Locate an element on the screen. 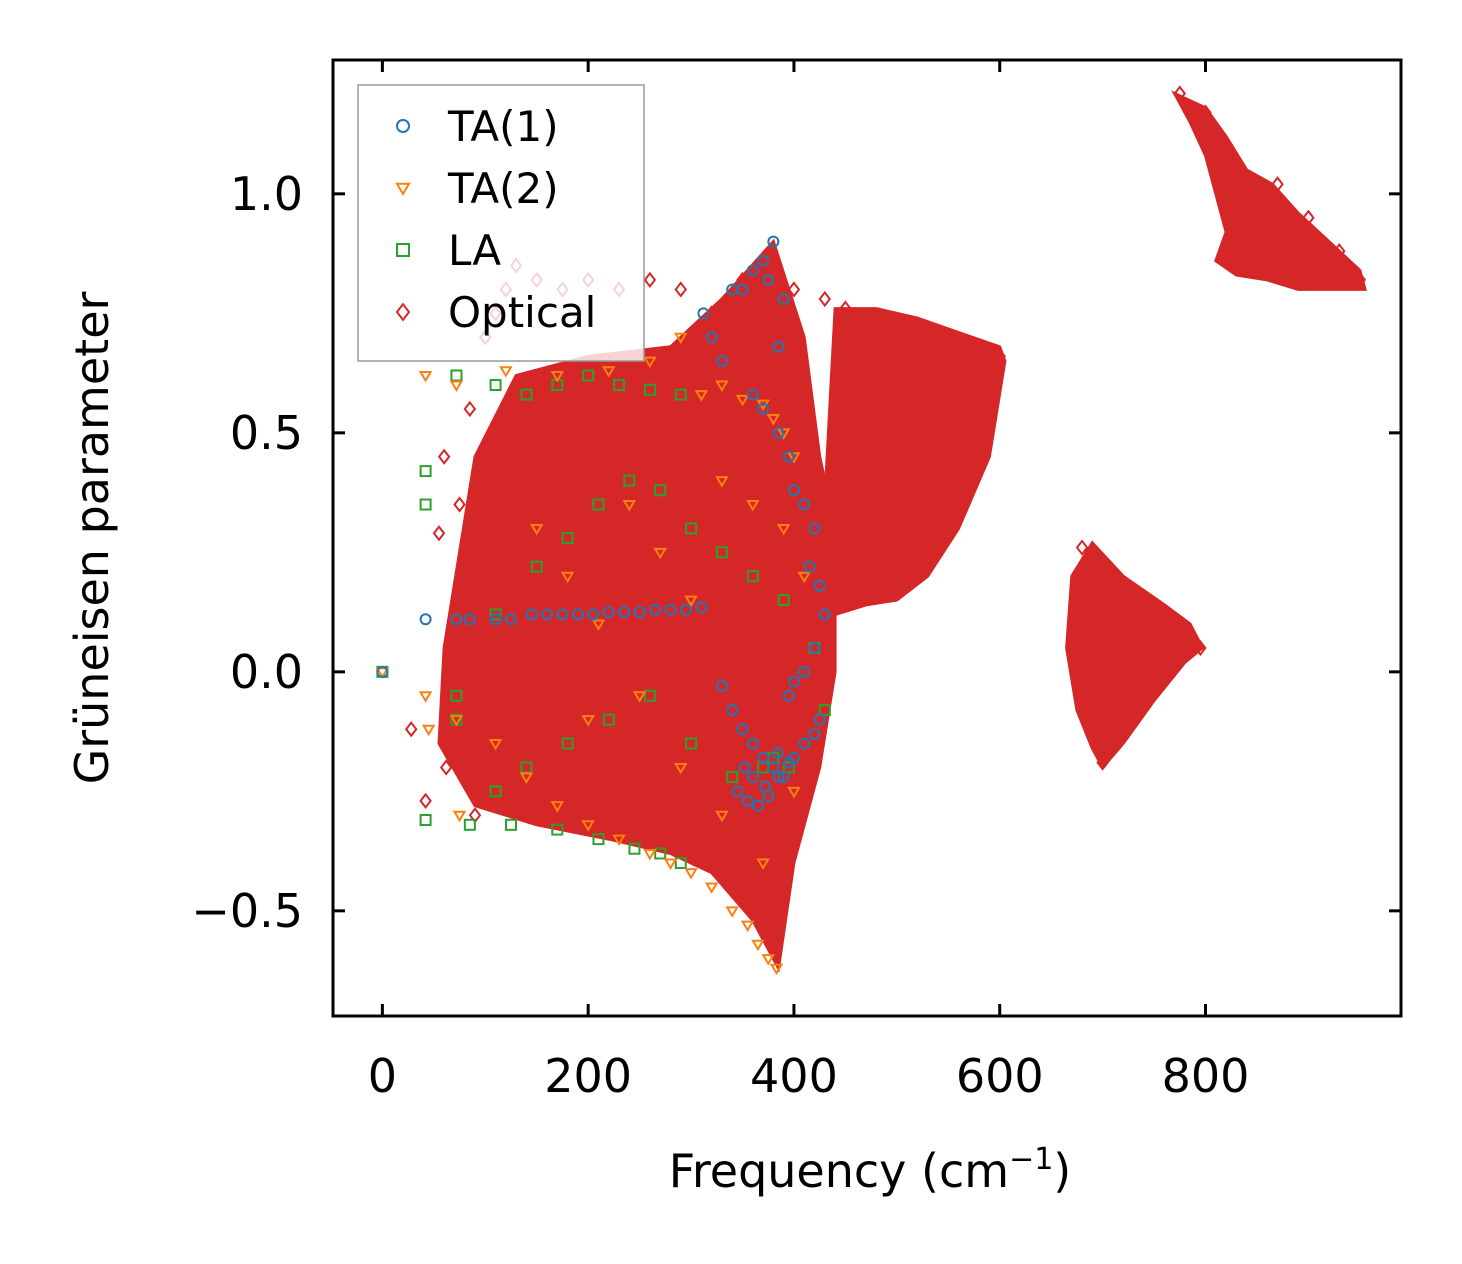 The width and height of the screenshot is (1462, 1264). y-tick-label: 0.5 is located at coordinates (266, 433).